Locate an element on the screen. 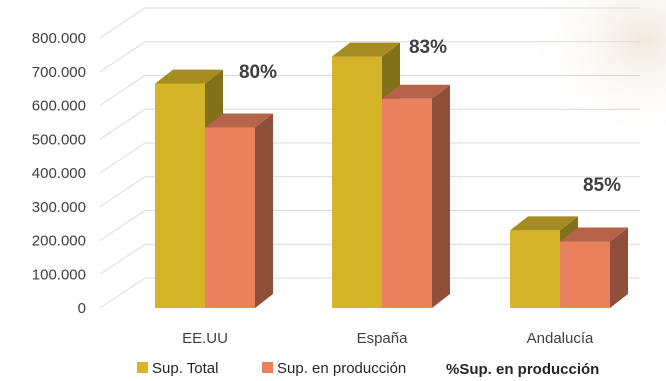  legend-label: Sup. en producción is located at coordinates (341, 368).